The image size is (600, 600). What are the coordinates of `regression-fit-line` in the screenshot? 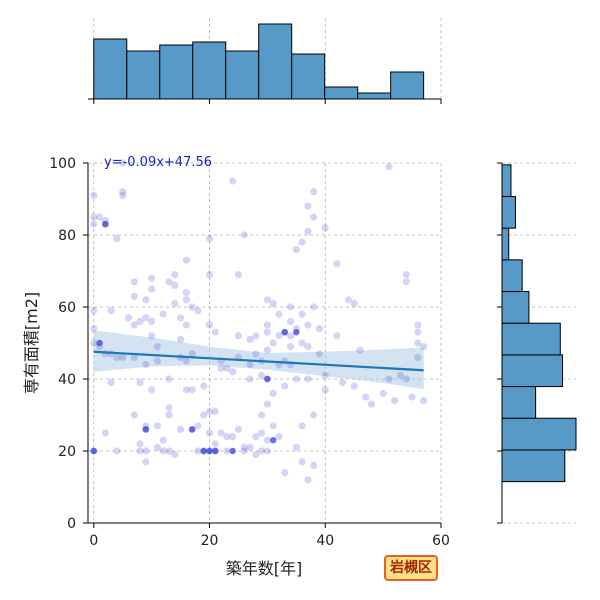 It's located at (258, 361).